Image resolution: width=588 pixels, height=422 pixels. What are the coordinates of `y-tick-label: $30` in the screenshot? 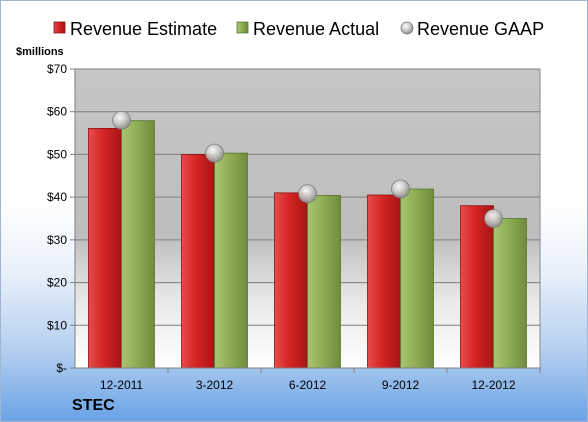 It's located at (57, 240).